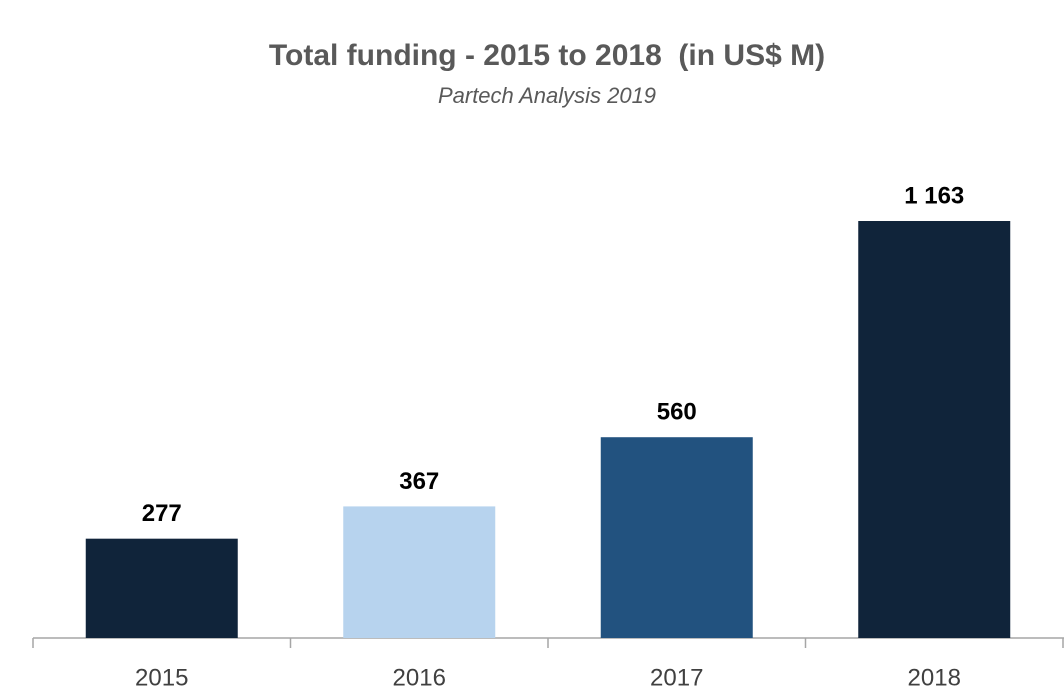  I want to click on x-tick-label: 2018, so click(934, 677).